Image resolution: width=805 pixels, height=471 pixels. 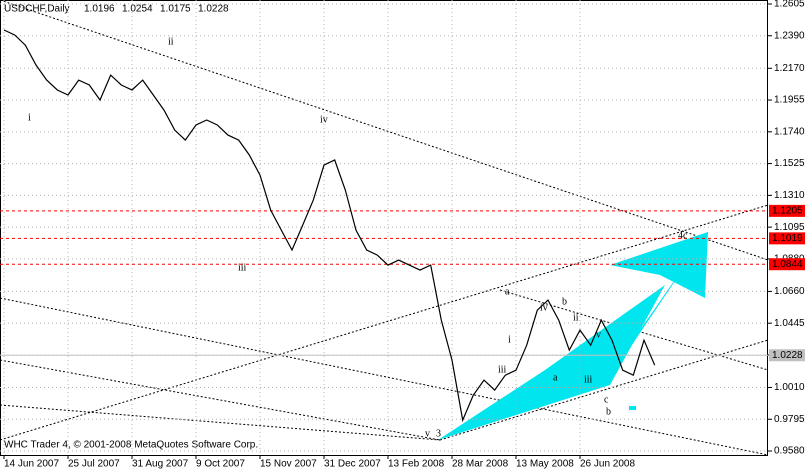 I want to click on x-tick-label: 13 Feb 2008, so click(x=416, y=464).